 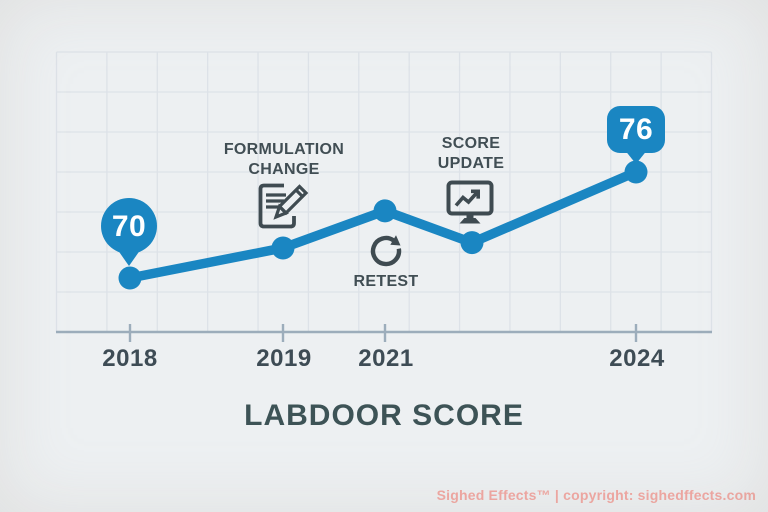 What do you see at coordinates (386, 358) in the screenshot?
I see `x-tick-label-2021: 2021` at bounding box center [386, 358].